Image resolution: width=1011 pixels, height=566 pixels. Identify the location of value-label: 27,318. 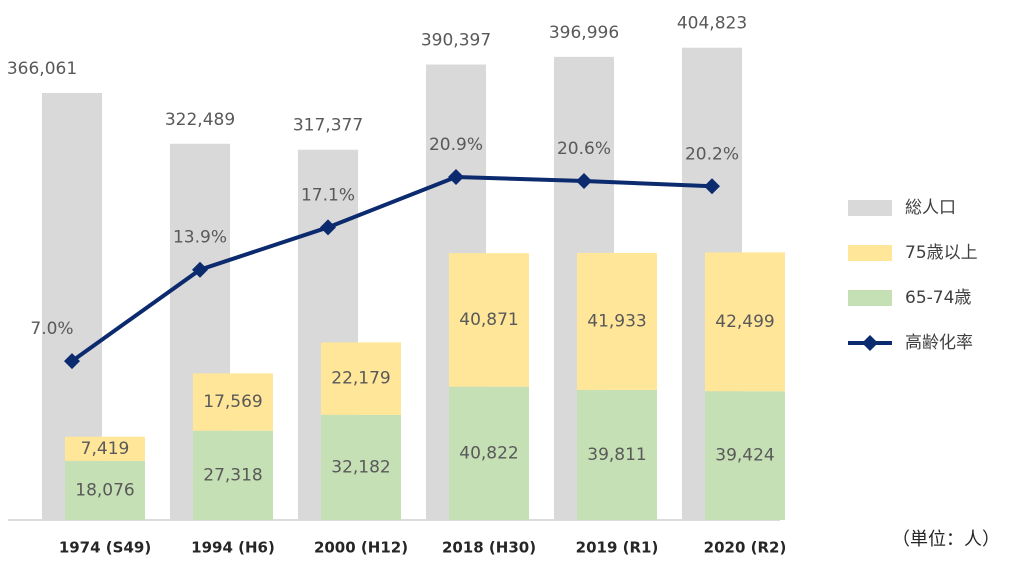
(232, 475).